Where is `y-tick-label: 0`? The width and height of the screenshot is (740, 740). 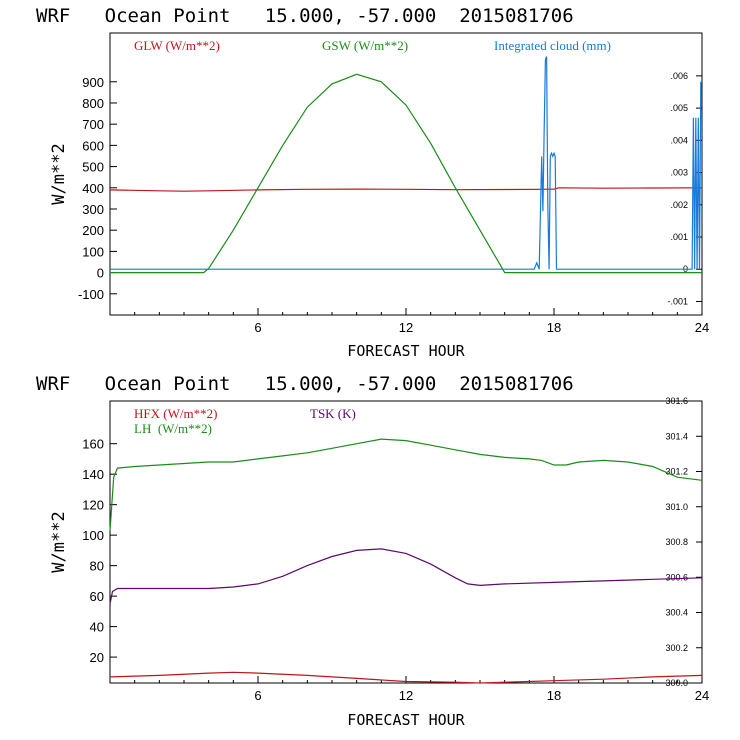 y-tick-label: 0 is located at coordinates (100, 273).